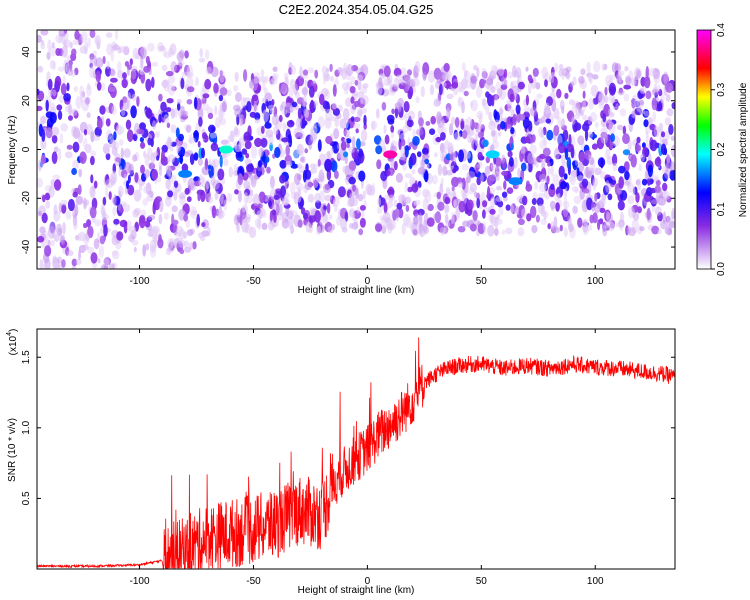  I want to click on heatmap-peak, so click(226, 149).